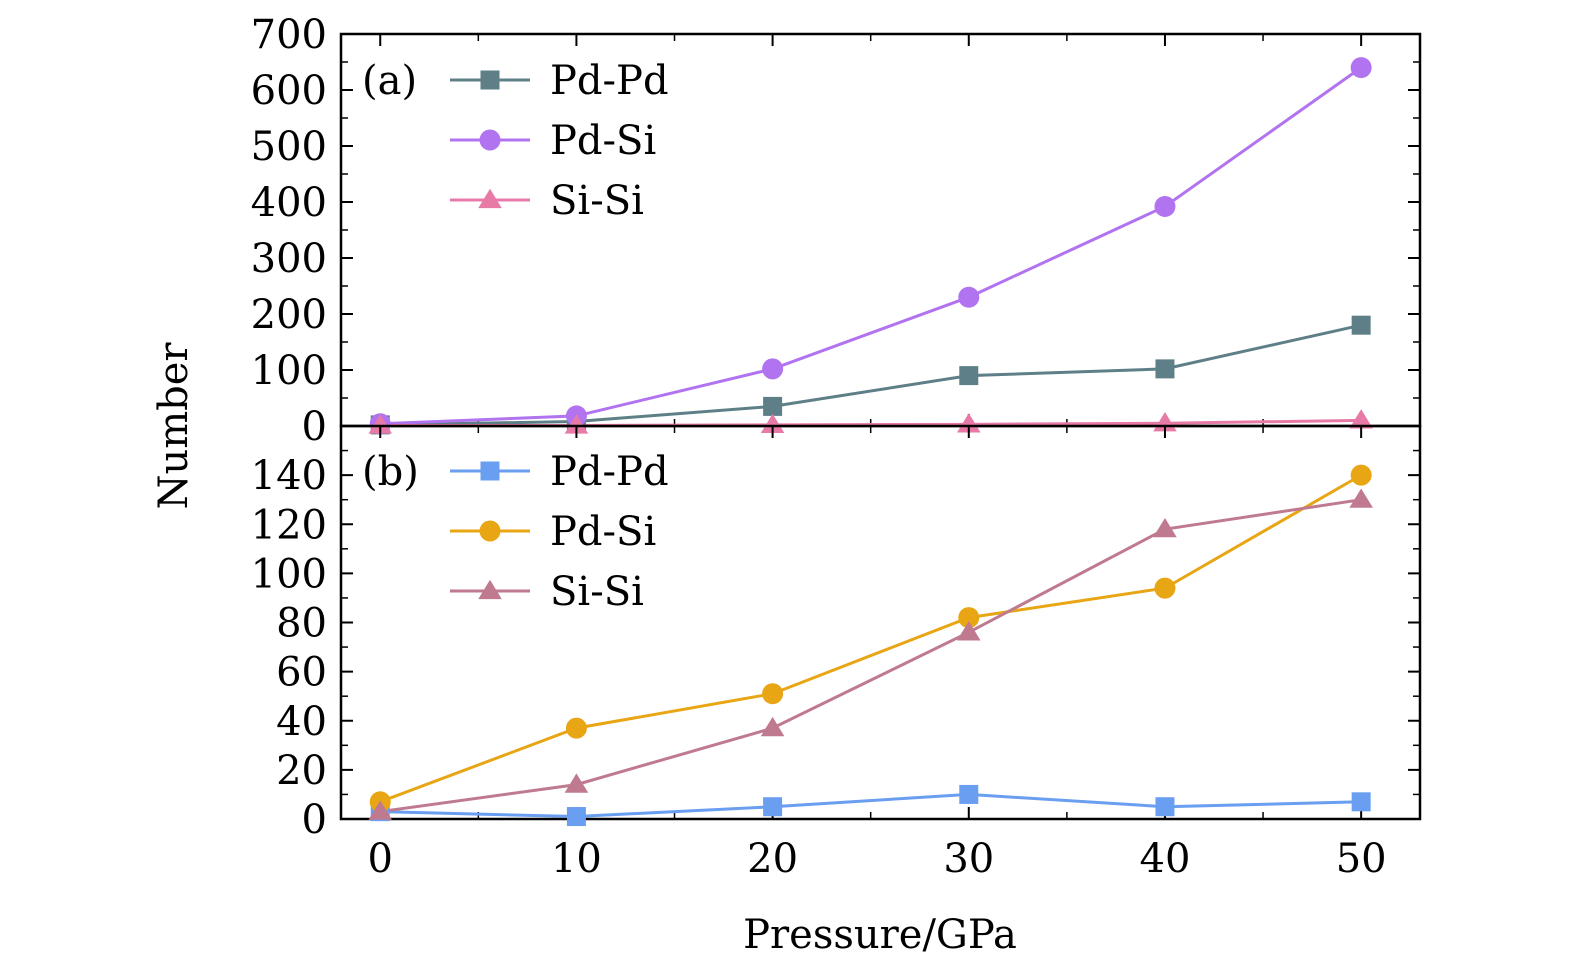  I want to click on legend-label-a: Pd-Si, so click(603, 141).